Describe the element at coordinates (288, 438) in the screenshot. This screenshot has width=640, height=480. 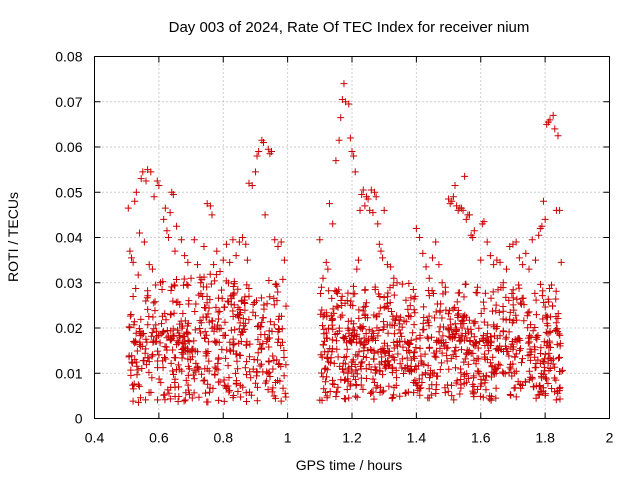
I see `x-tick-label: 1` at that location.